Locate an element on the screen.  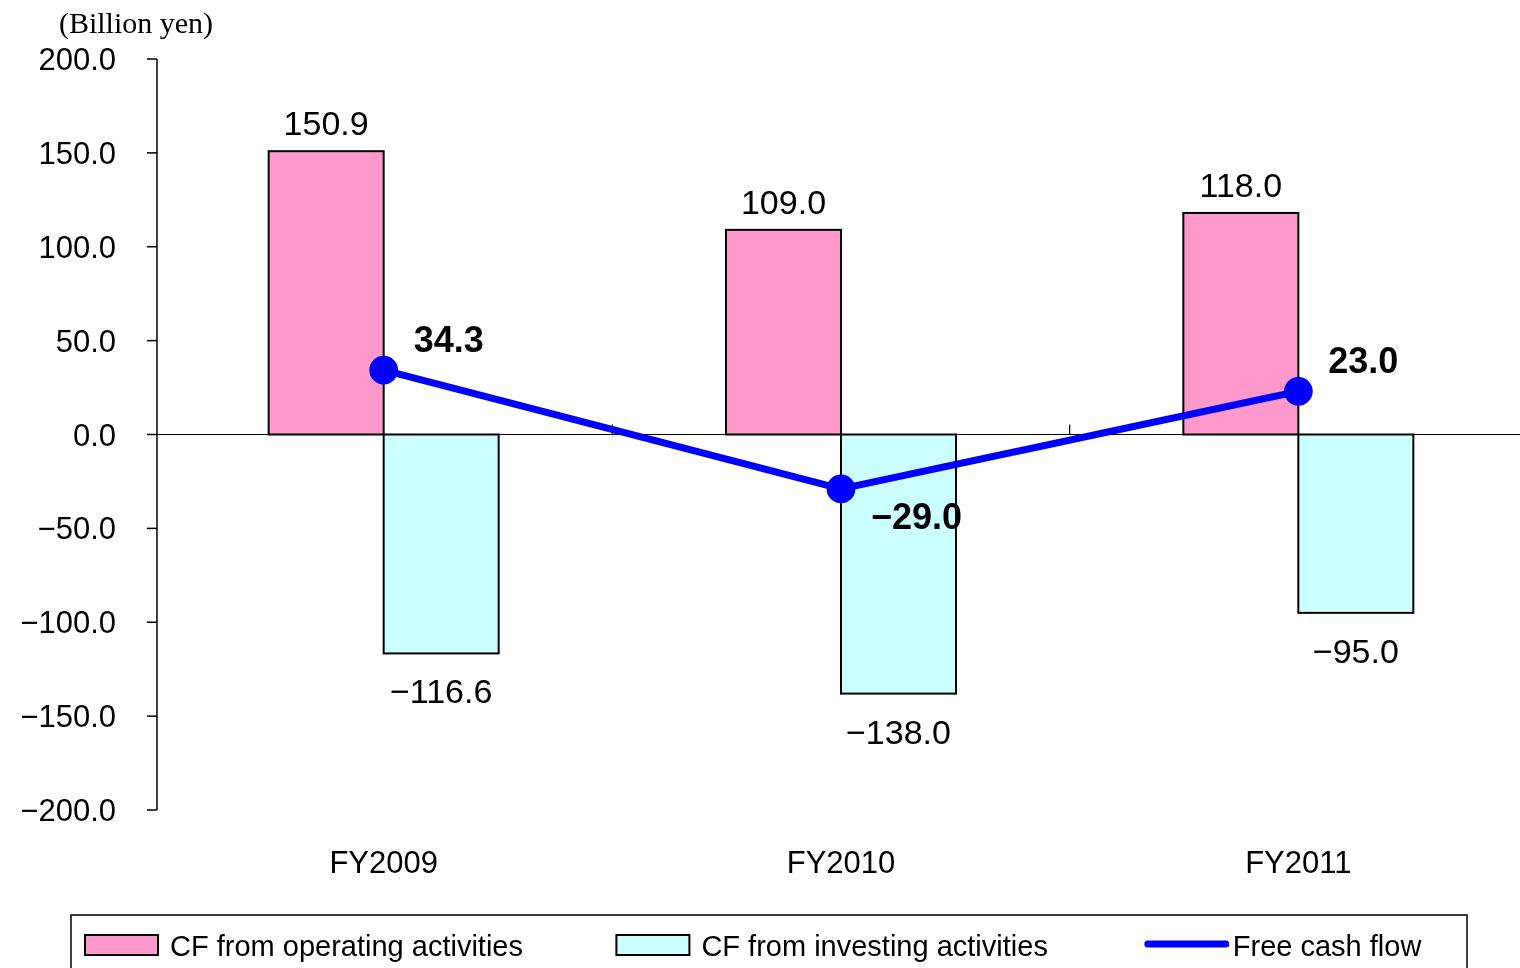
y-tick-label: 200.0 is located at coordinates (77, 59).